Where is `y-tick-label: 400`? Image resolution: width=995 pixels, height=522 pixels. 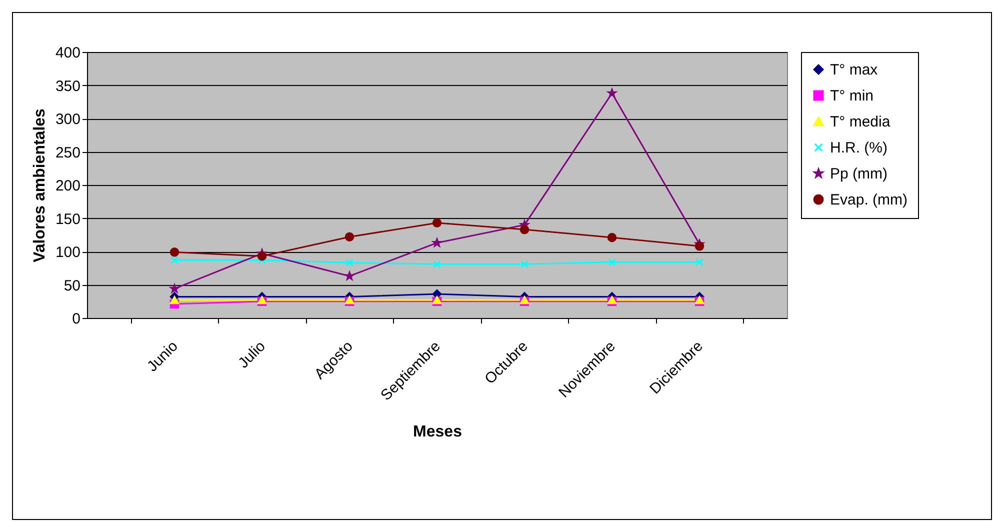
y-tick-label: 400 is located at coordinates (67, 53).